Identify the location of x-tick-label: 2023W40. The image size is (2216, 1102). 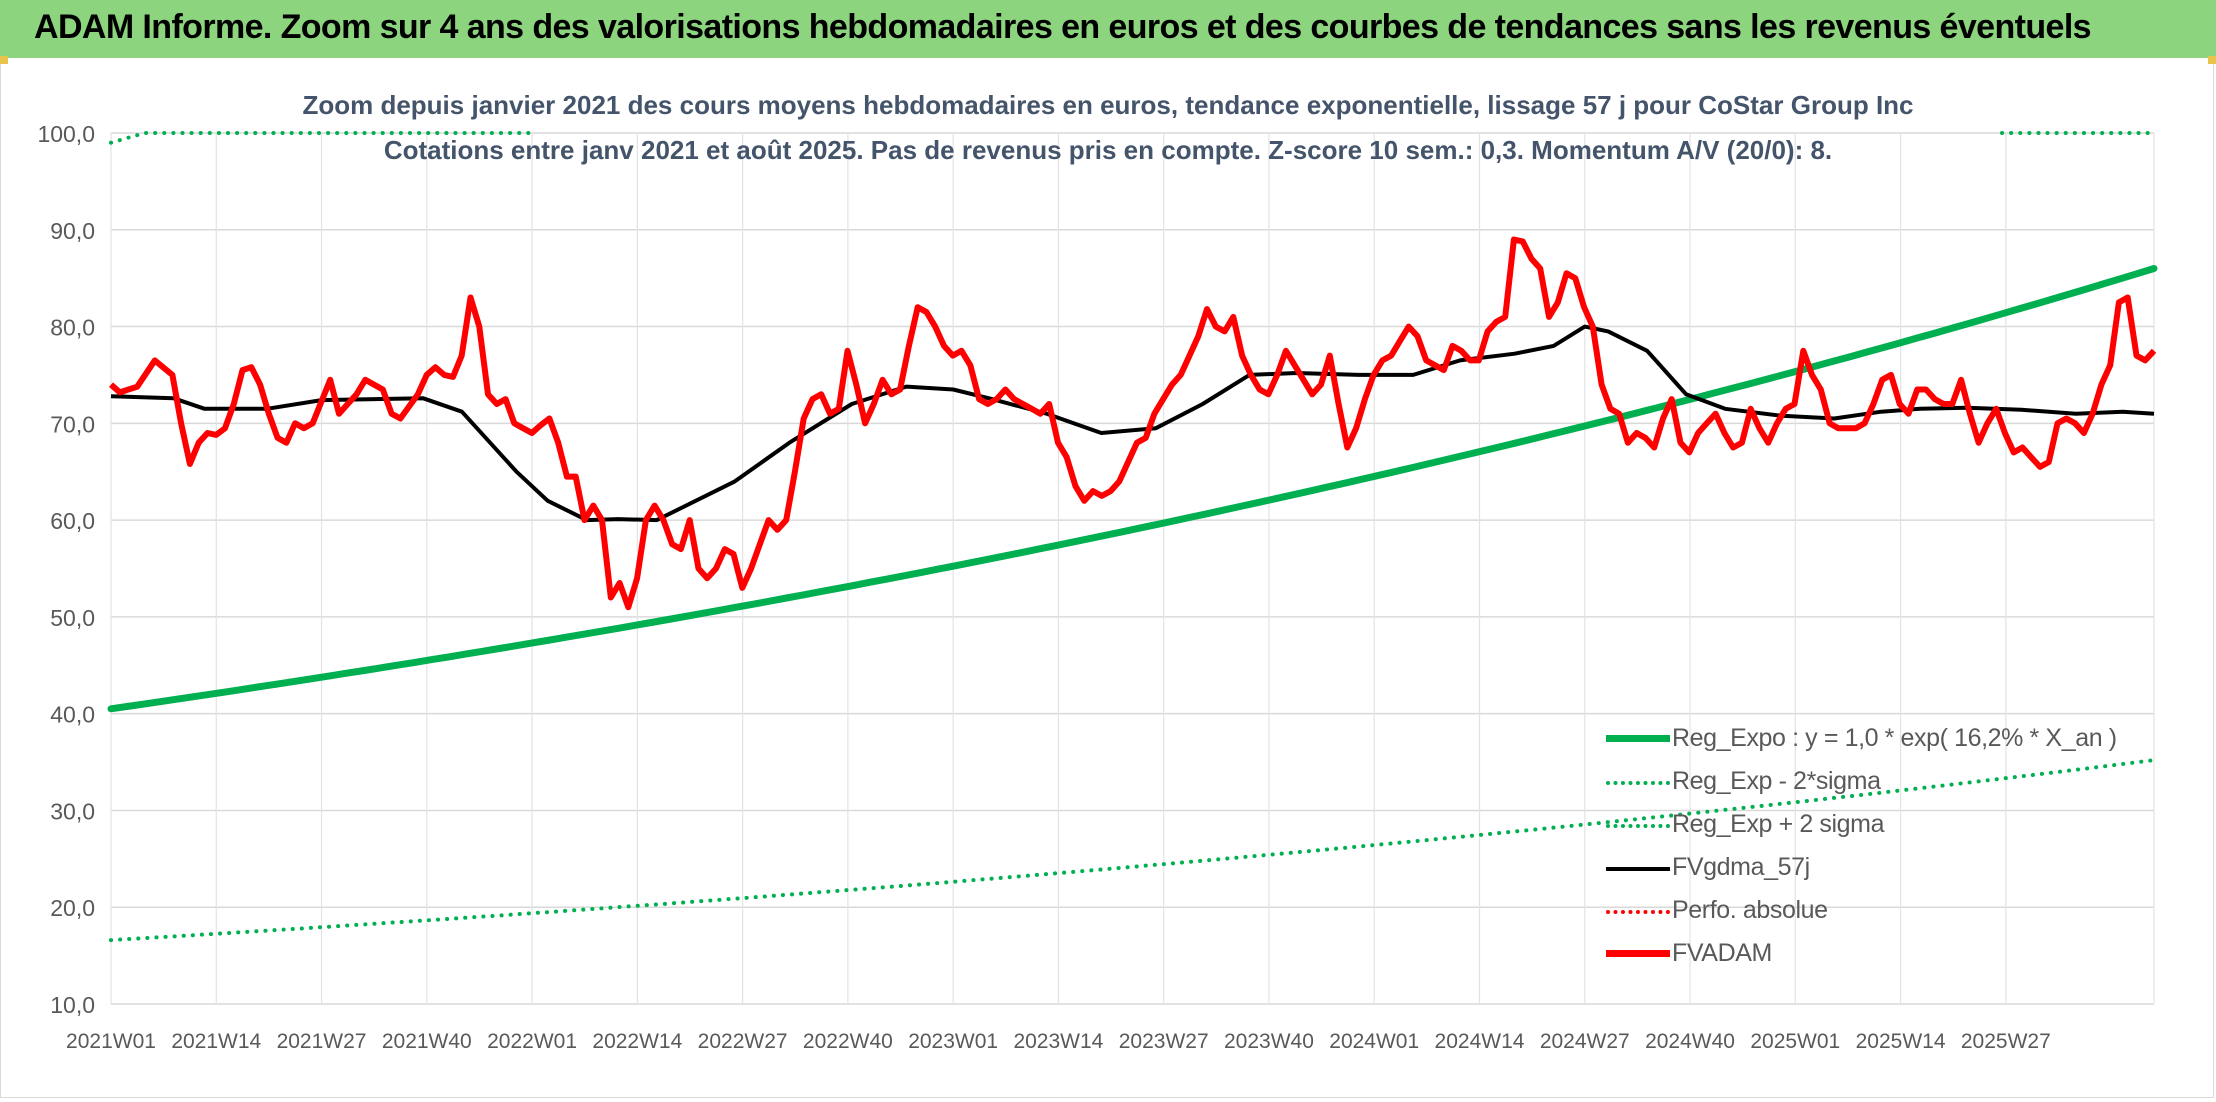
(1269, 1041).